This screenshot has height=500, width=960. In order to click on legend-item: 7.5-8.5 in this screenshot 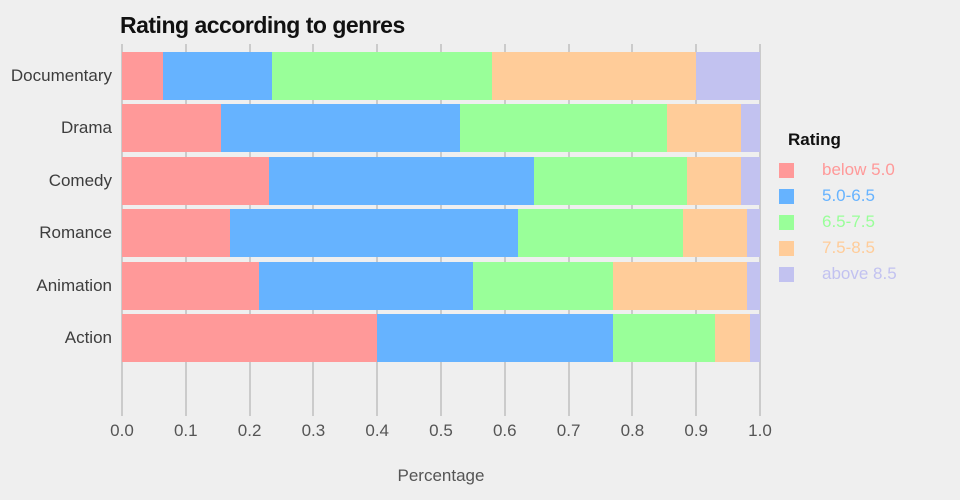, I will do `click(868, 248)`.